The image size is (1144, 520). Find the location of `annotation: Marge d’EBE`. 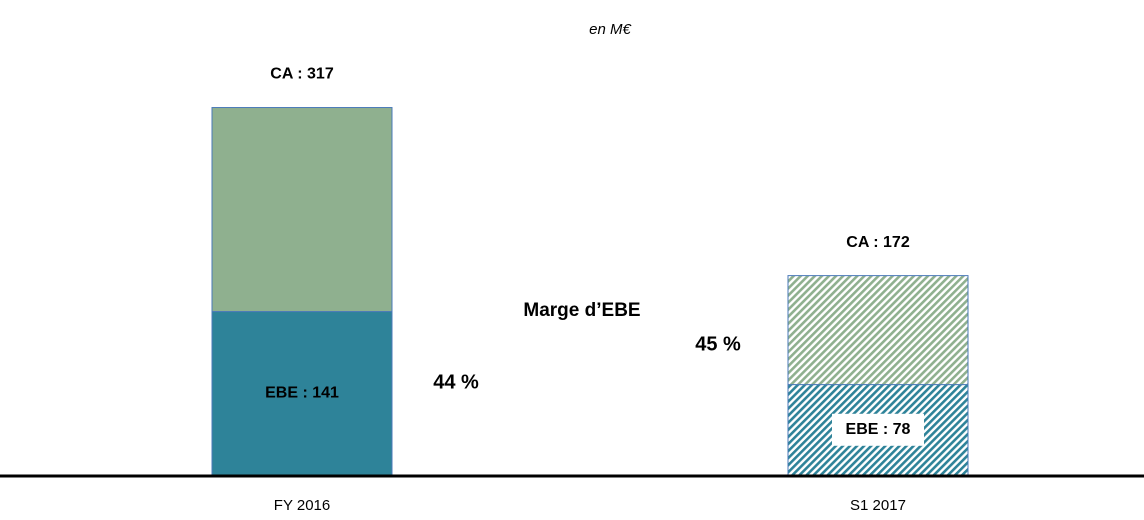

annotation: Marge d’EBE is located at coordinates (581, 310).